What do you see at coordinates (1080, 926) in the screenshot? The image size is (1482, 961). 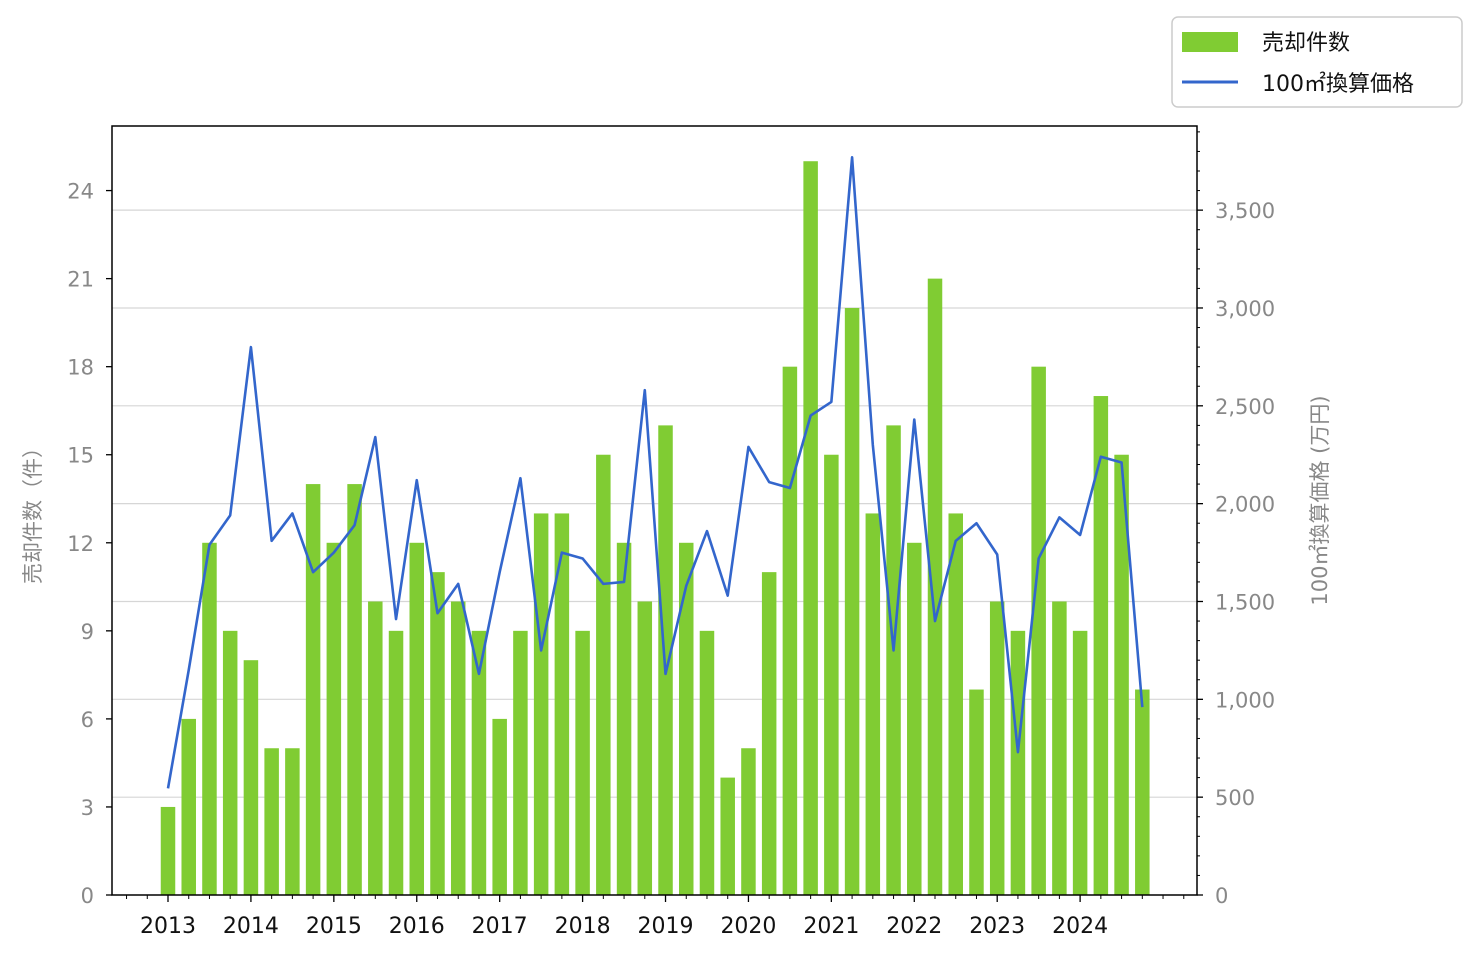 I see `x-tick-label: 2024` at bounding box center [1080, 926].